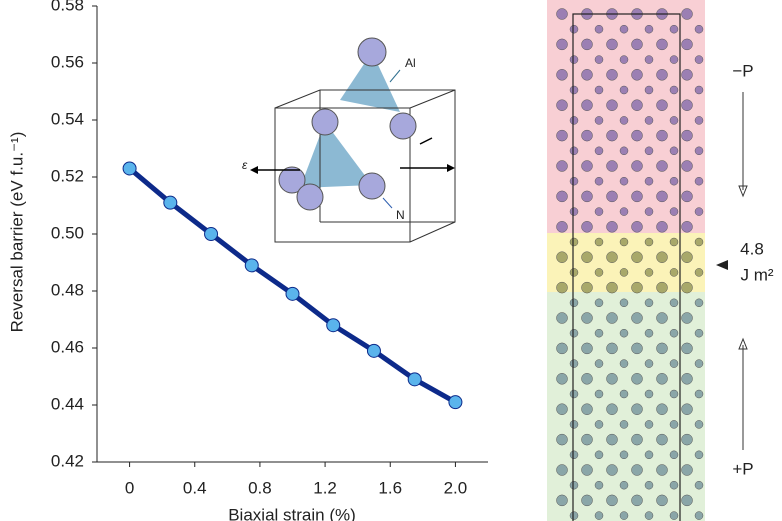  Describe the element at coordinates (16, 232) in the screenshot. I see `y-axis-label: Reversal barrier (eV f.u.⁻¹)` at that location.